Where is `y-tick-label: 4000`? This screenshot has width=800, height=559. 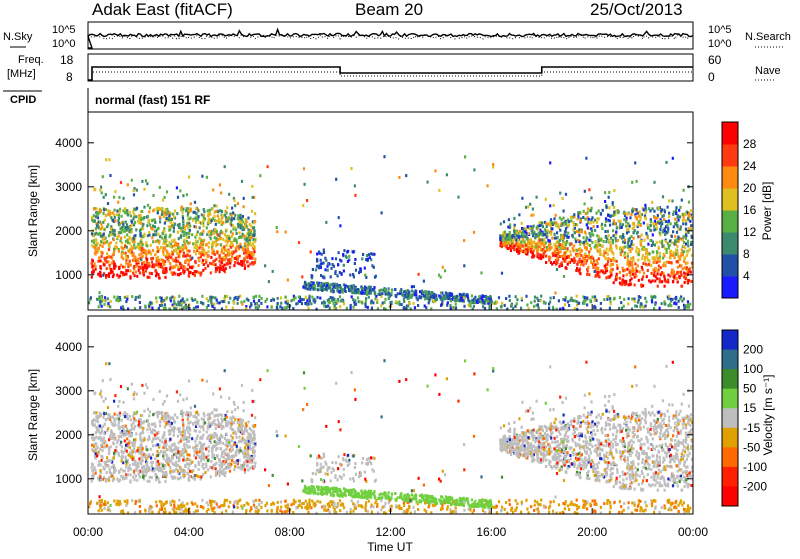
y-tick-label: 4000 is located at coordinates (68, 143).